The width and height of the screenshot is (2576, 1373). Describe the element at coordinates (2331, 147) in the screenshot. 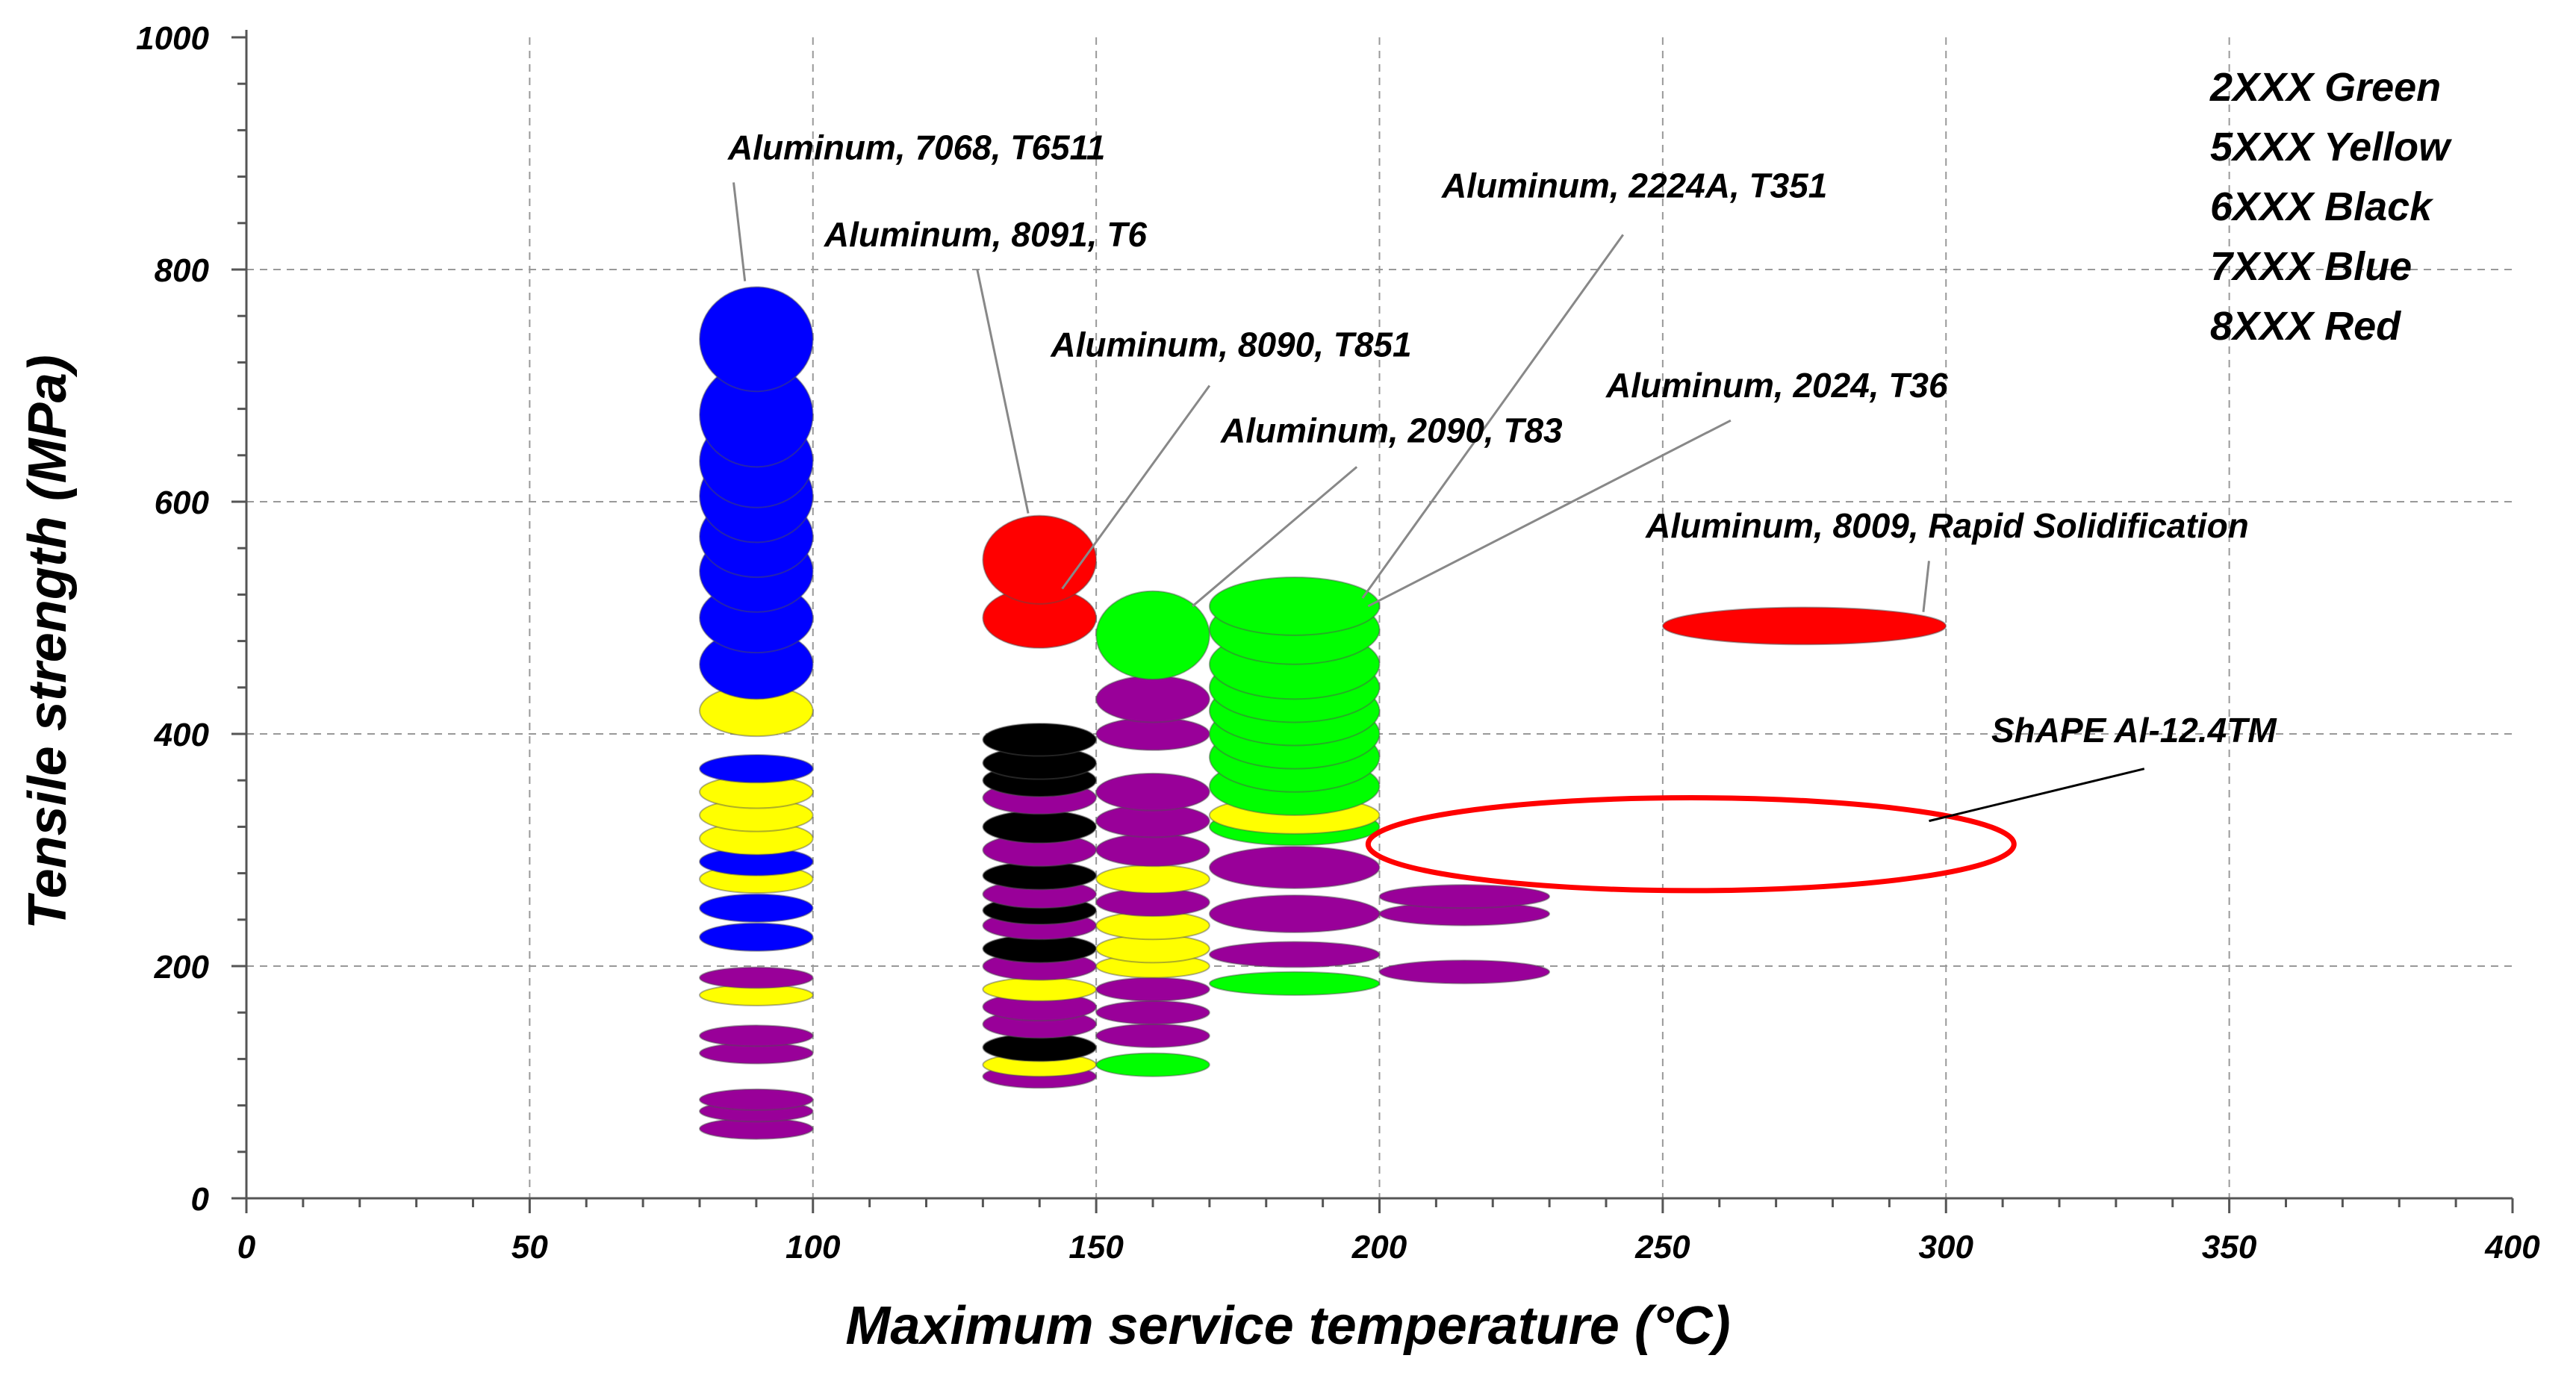

I see `legend-entry-5xxx: 5XXX Yellow` at that location.